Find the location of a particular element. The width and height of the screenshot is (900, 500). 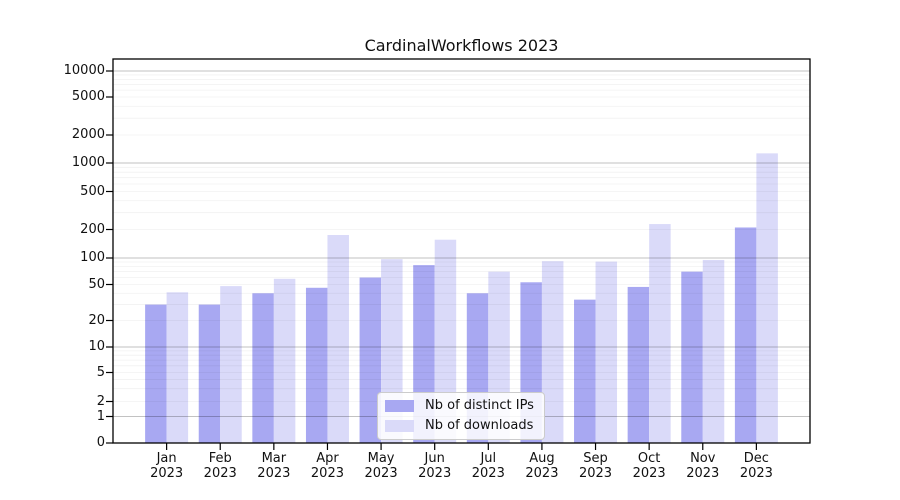

x-tick-label: Nov 2023 is located at coordinates (703, 466).